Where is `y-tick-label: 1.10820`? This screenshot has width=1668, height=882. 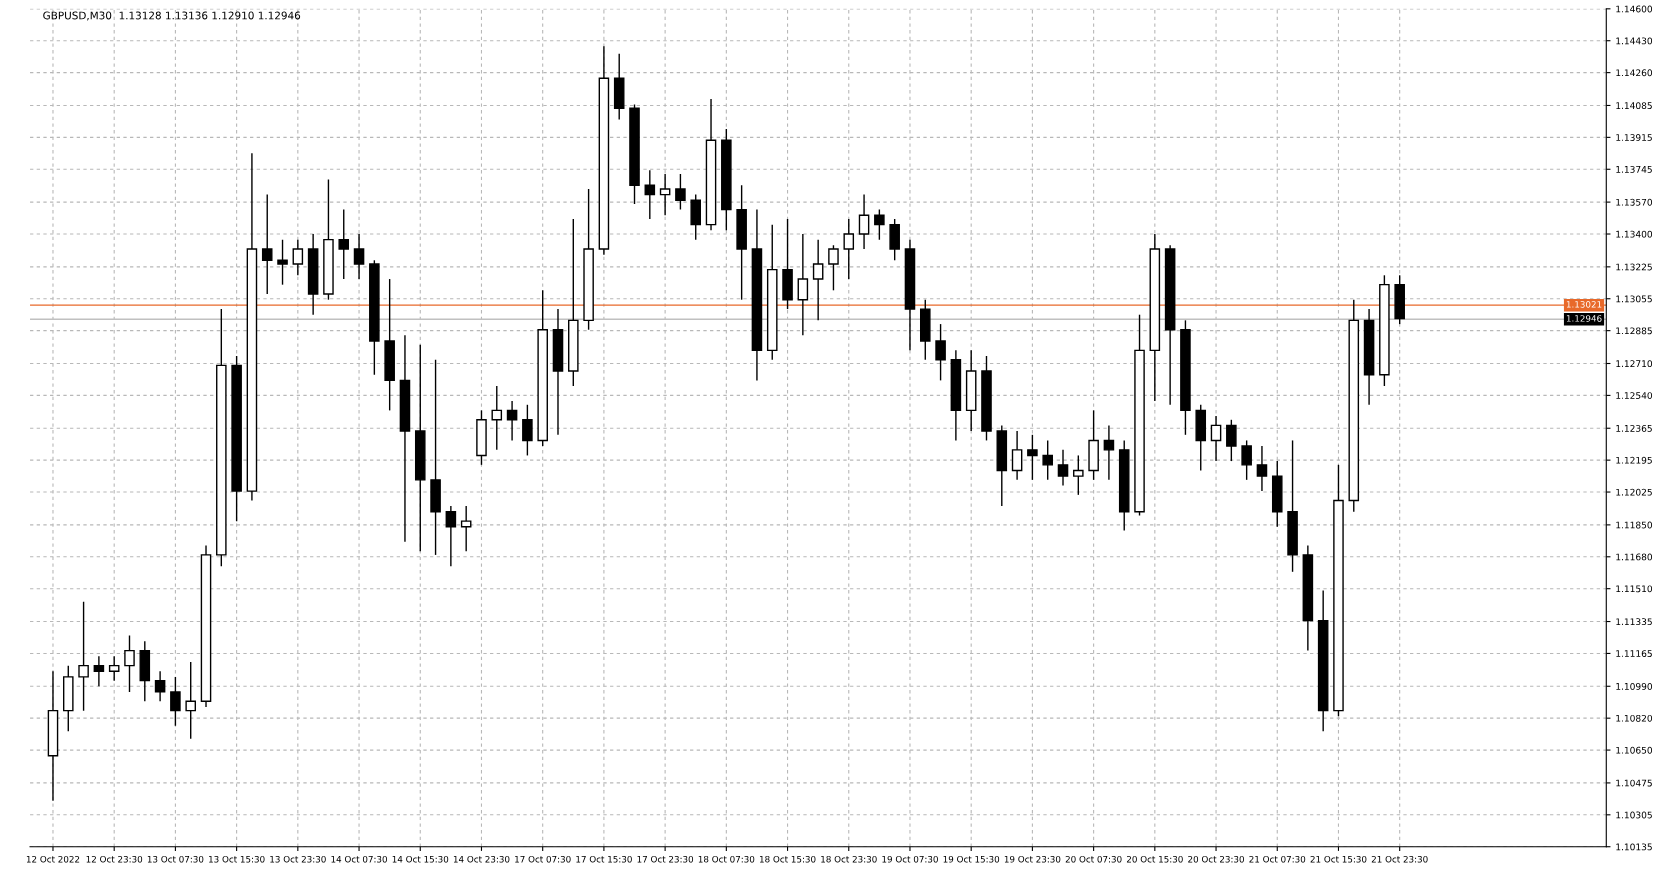
y-tick-label: 1.10820 is located at coordinates (1634, 718).